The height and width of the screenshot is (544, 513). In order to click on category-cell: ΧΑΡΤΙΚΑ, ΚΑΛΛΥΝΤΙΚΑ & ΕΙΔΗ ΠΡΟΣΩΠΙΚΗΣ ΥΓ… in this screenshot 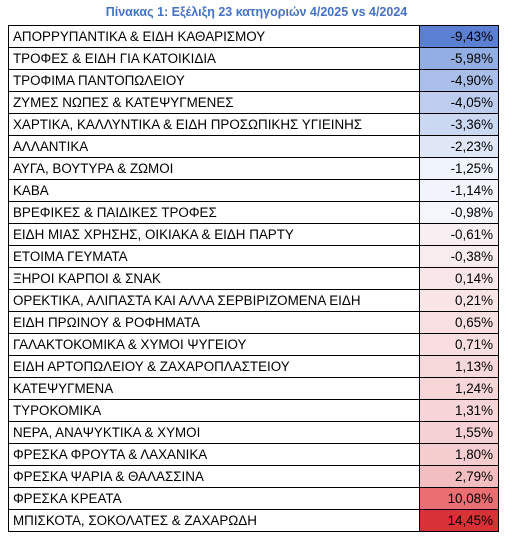, I will do `click(214, 124)`.